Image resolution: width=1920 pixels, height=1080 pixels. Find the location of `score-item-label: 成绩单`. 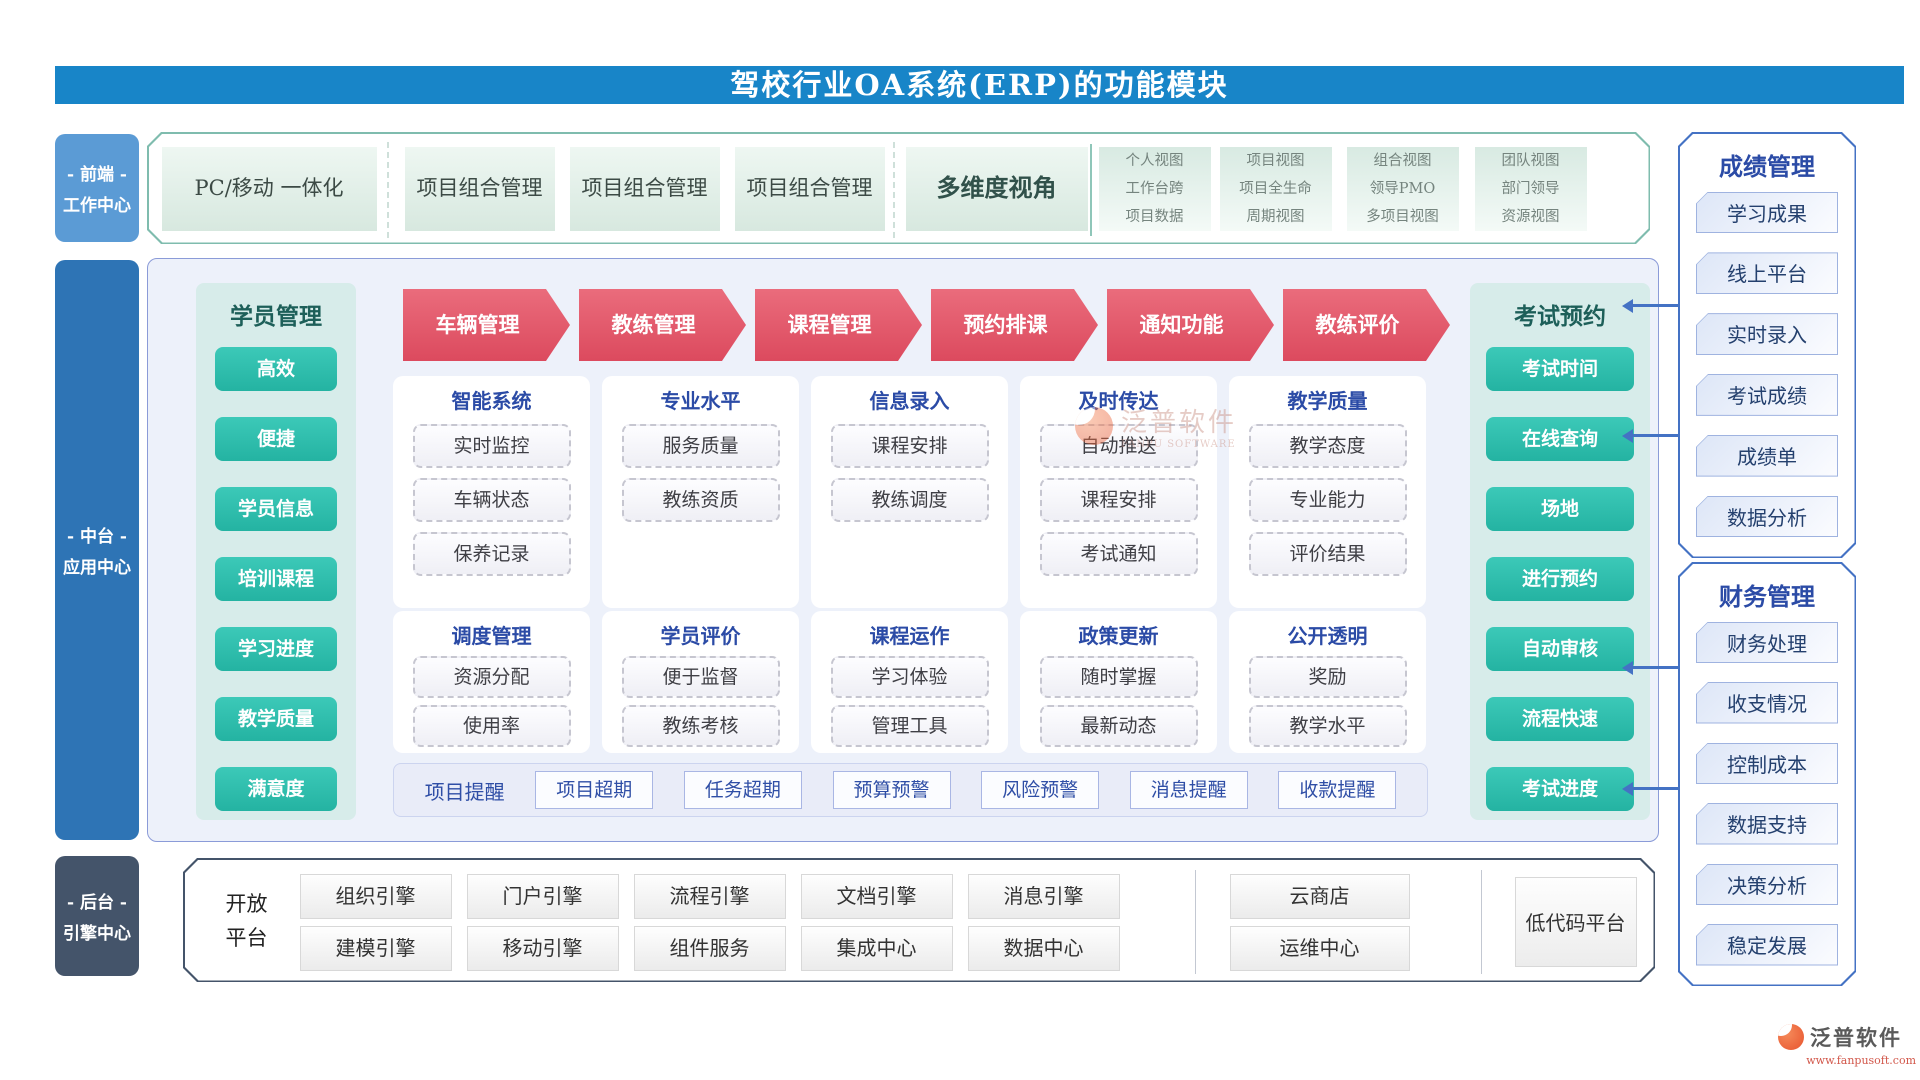

score-item-label: 成绩单 is located at coordinates (1767, 456).